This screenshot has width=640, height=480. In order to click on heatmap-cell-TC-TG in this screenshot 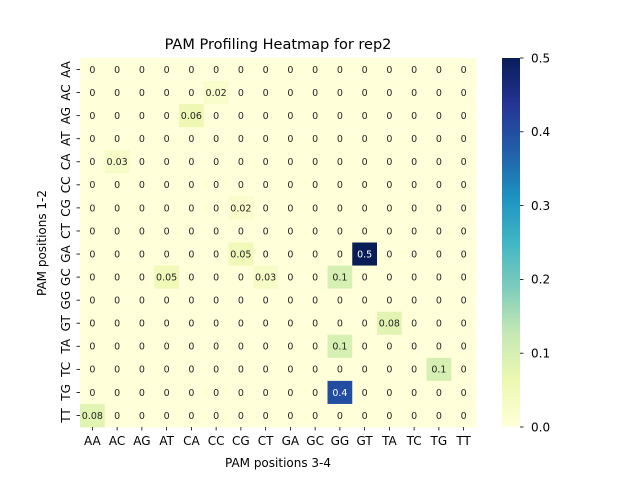, I will do `click(439, 369)`.